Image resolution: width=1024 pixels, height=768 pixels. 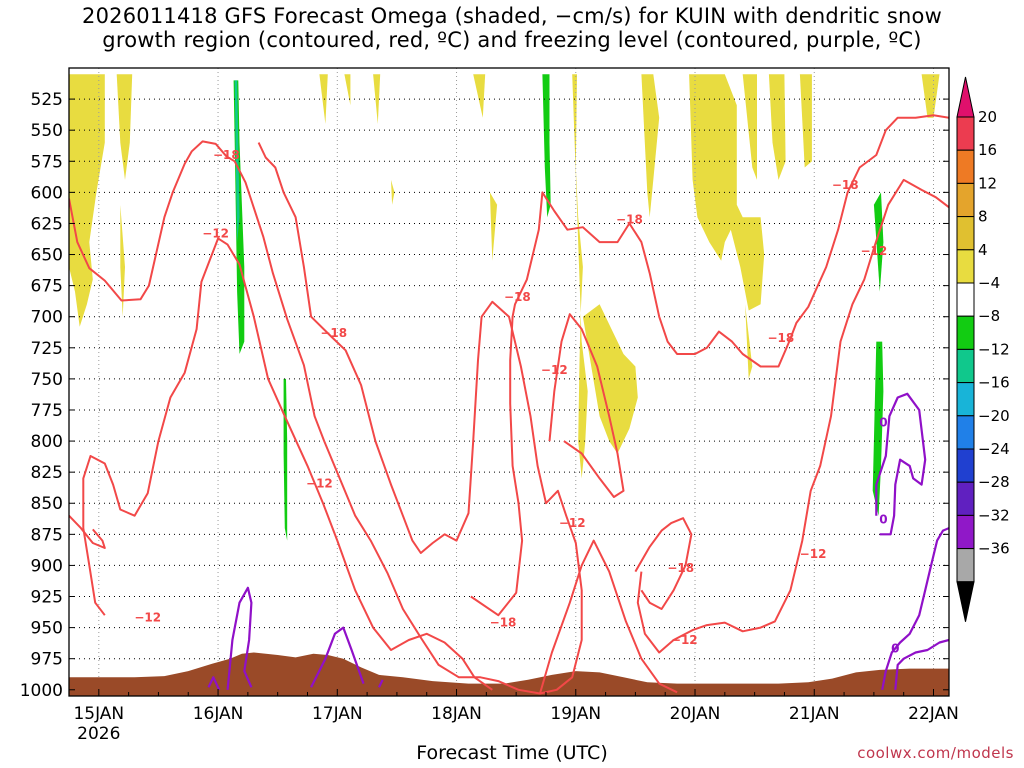 What do you see at coordinates (47, 566) in the screenshot?
I see `y-tick-label: 900` at bounding box center [47, 566].